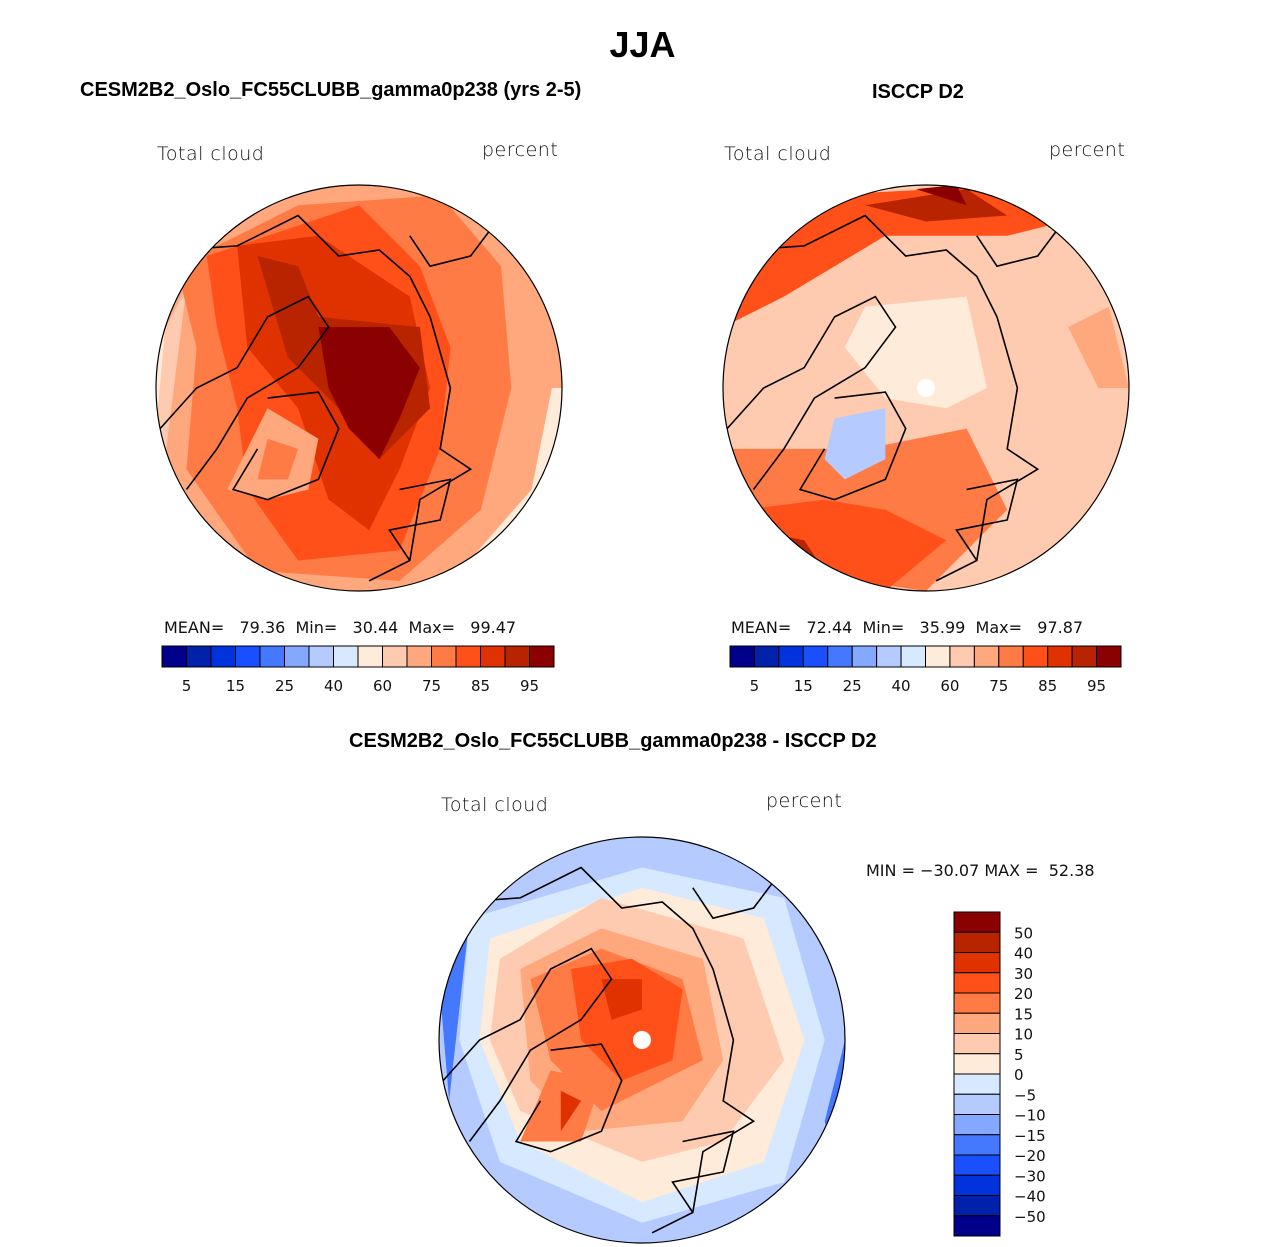 This screenshot has width=1285, height=1247. I want to click on colorbar-tick-label: −15, so click(1030, 1136).